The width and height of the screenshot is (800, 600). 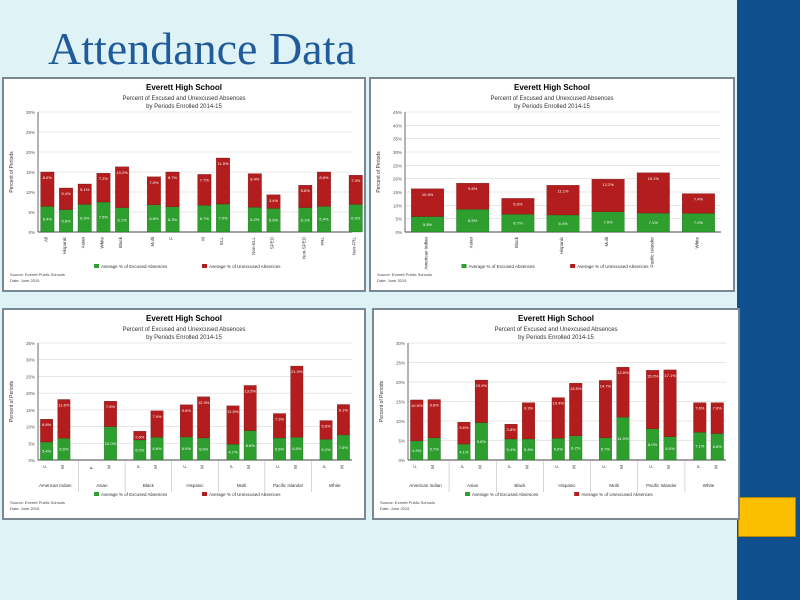 I want to click on x-tick-label: FRL, so click(x=322, y=241).